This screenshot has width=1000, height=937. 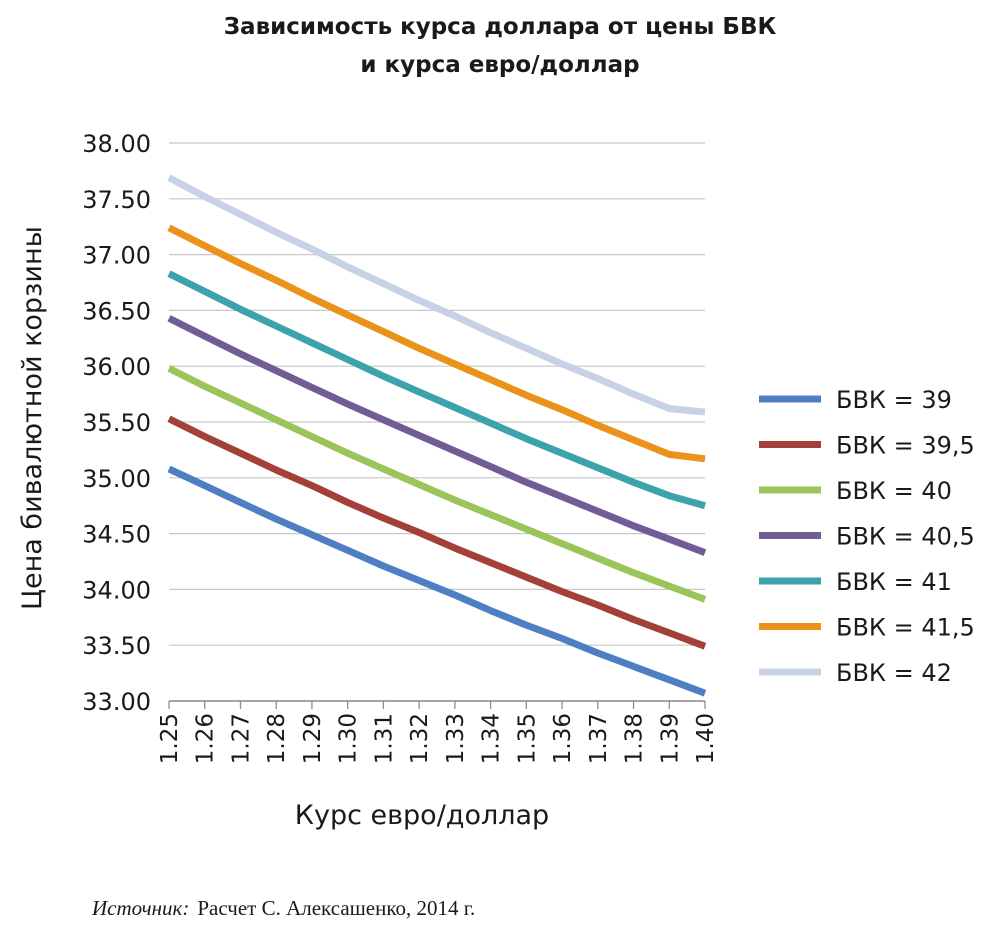 What do you see at coordinates (905, 628) in the screenshot?
I see `legend-label-6: БВК = 41,5` at bounding box center [905, 628].